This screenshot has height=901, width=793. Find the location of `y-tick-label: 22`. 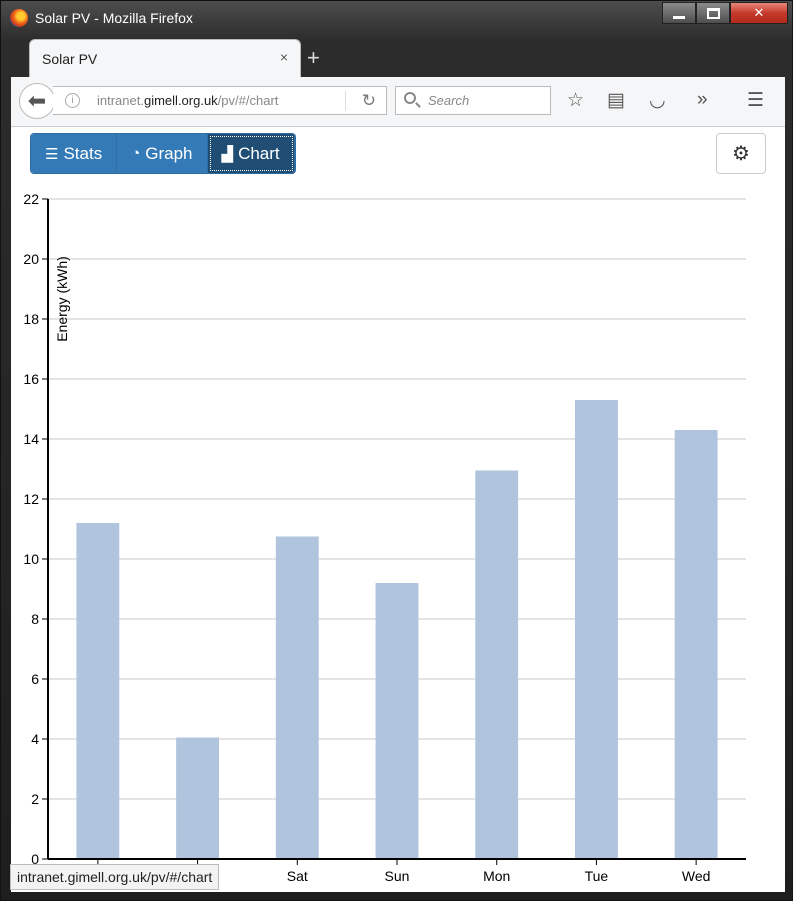

y-tick-label: 22 is located at coordinates (31, 199).